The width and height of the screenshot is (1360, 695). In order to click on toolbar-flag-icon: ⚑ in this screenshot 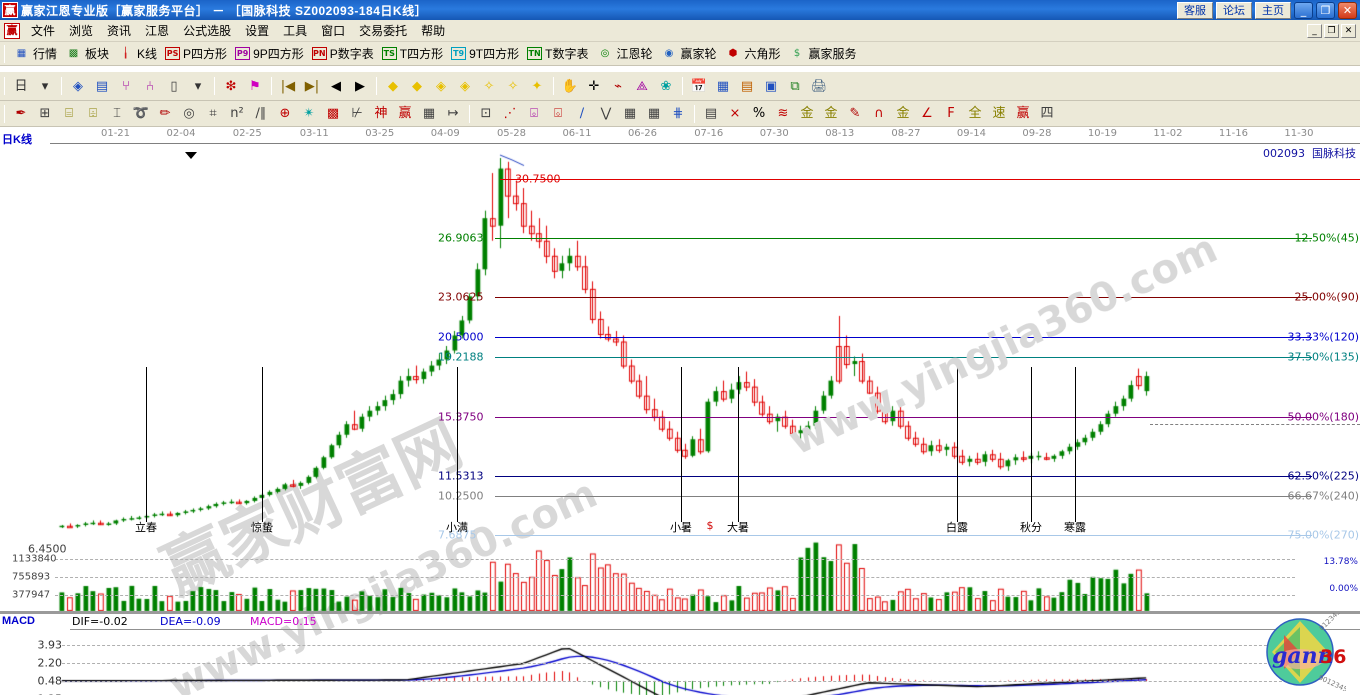, I will do `click(255, 86)`.